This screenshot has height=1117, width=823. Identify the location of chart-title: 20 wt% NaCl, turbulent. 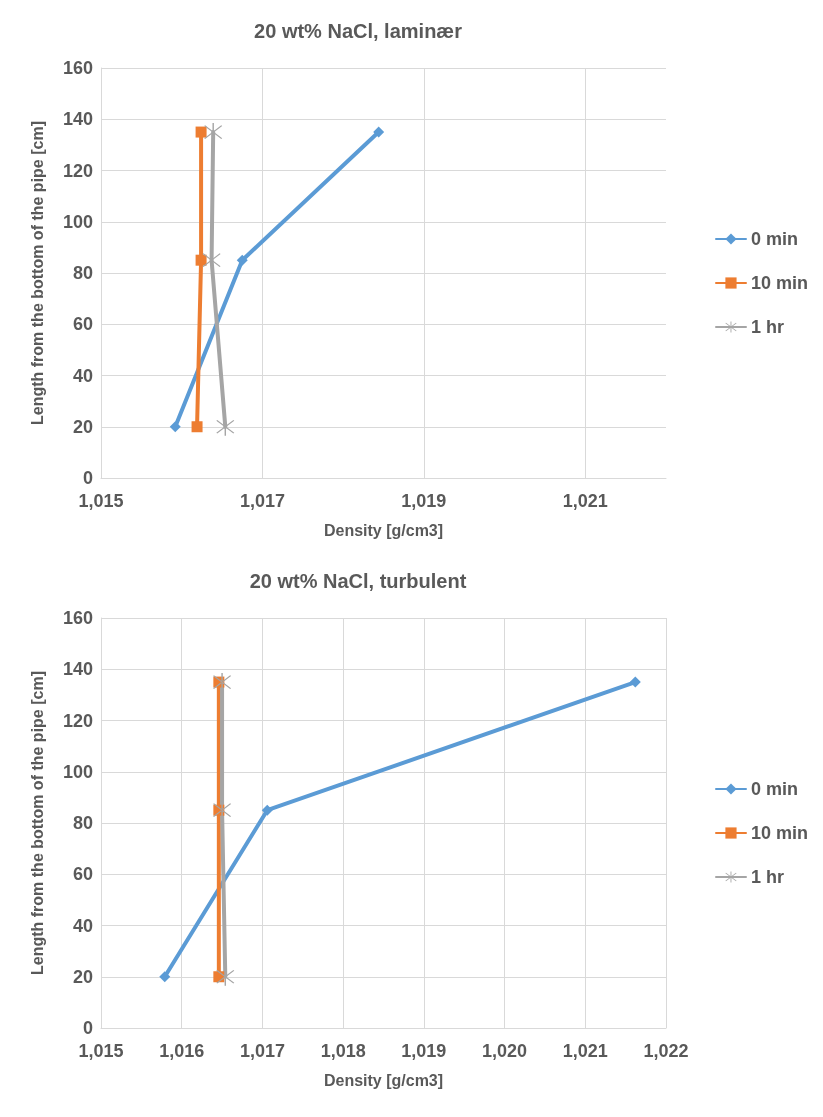
(358, 581).